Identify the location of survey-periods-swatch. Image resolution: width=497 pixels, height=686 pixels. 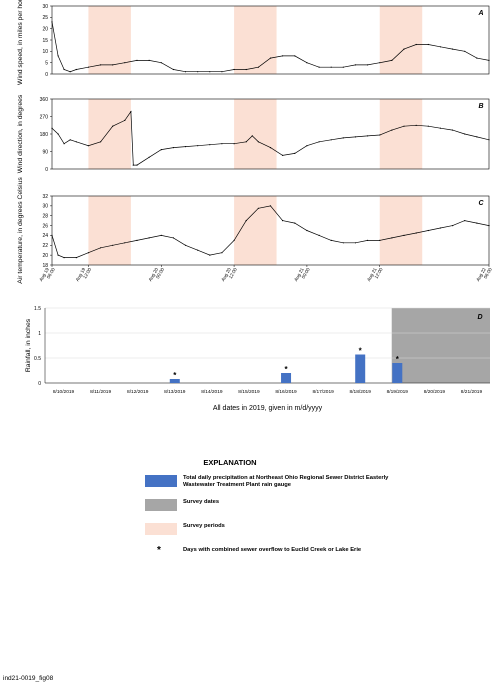
(161, 529).